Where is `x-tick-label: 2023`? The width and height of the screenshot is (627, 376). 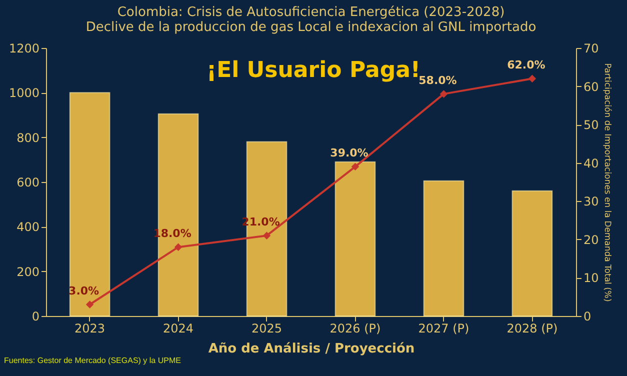
x-tick-label: 2023 is located at coordinates (90, 329).